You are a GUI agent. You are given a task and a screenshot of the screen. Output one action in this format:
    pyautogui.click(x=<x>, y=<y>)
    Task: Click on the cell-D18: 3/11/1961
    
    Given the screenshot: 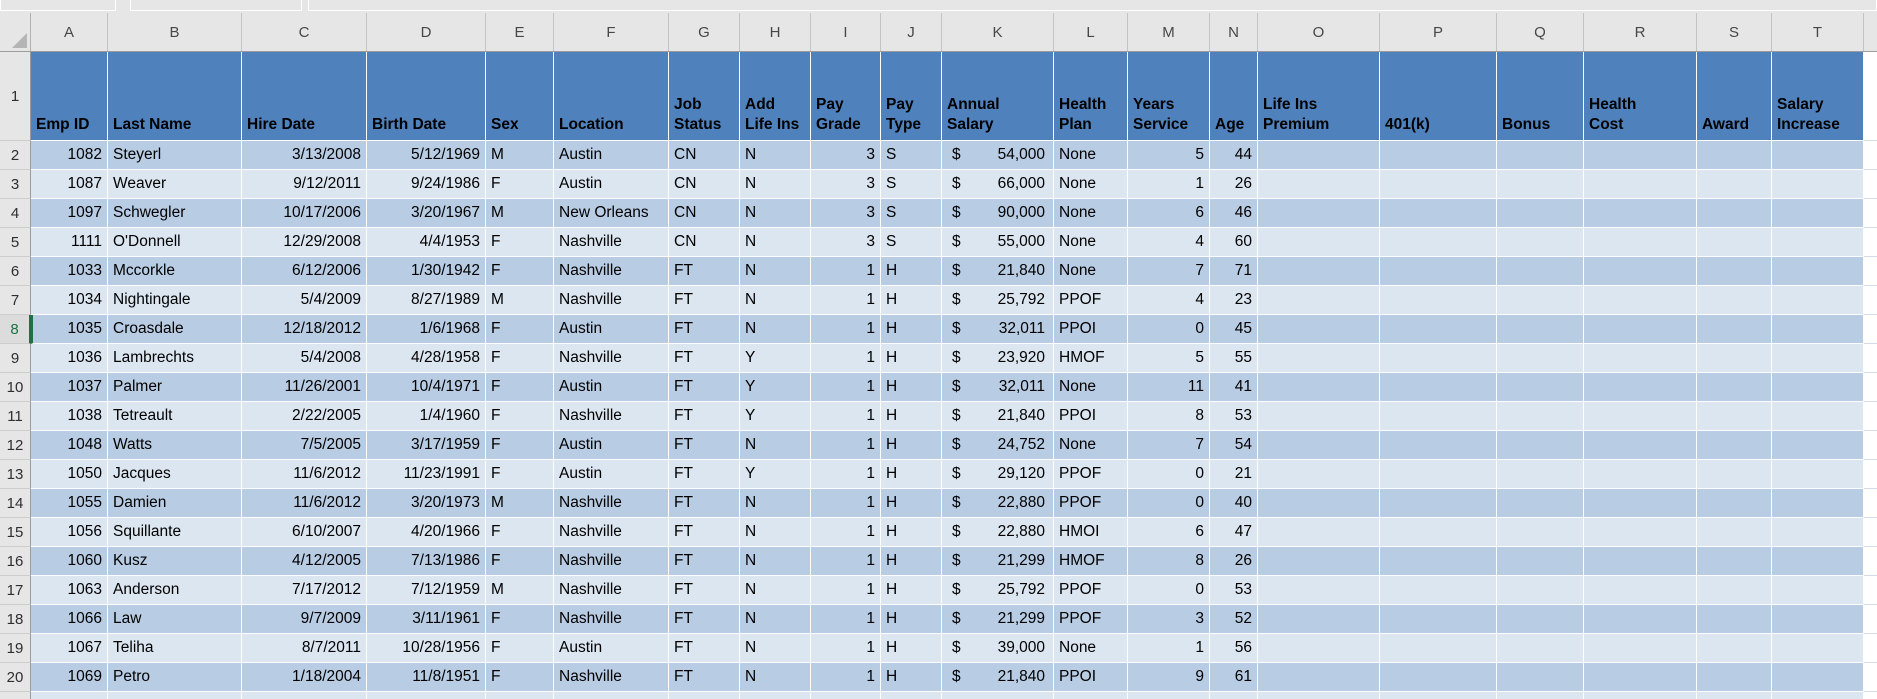 What is the action you would take?
    pyautogui.click(x=426, y=619)
    